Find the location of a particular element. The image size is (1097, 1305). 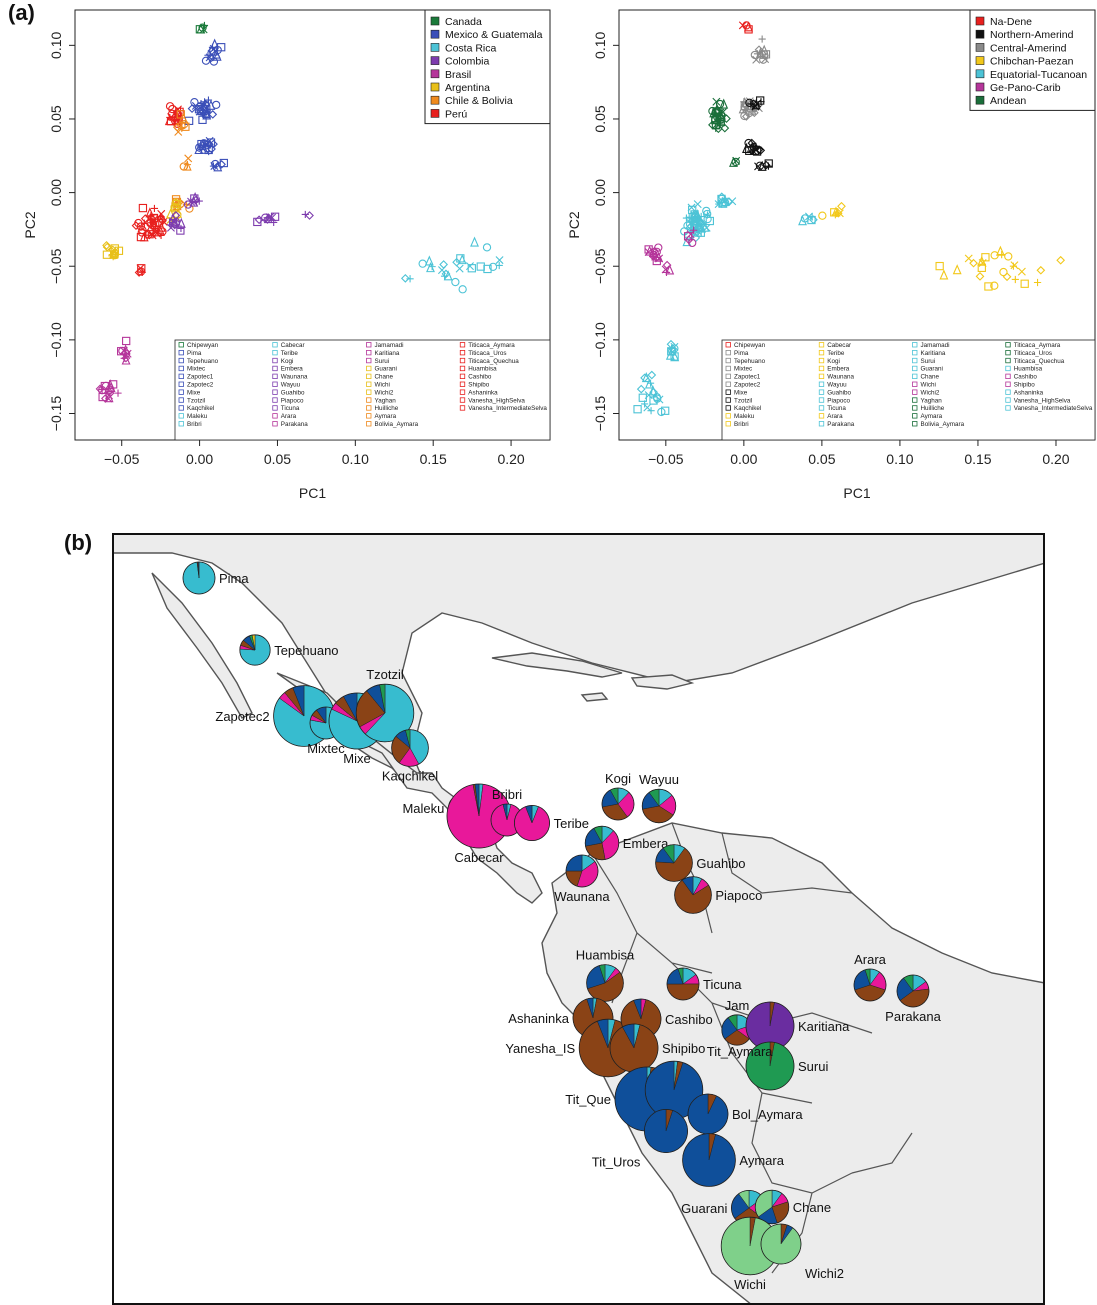

pie-label: Bol_Aymara is located at coordinates (767, 1114).